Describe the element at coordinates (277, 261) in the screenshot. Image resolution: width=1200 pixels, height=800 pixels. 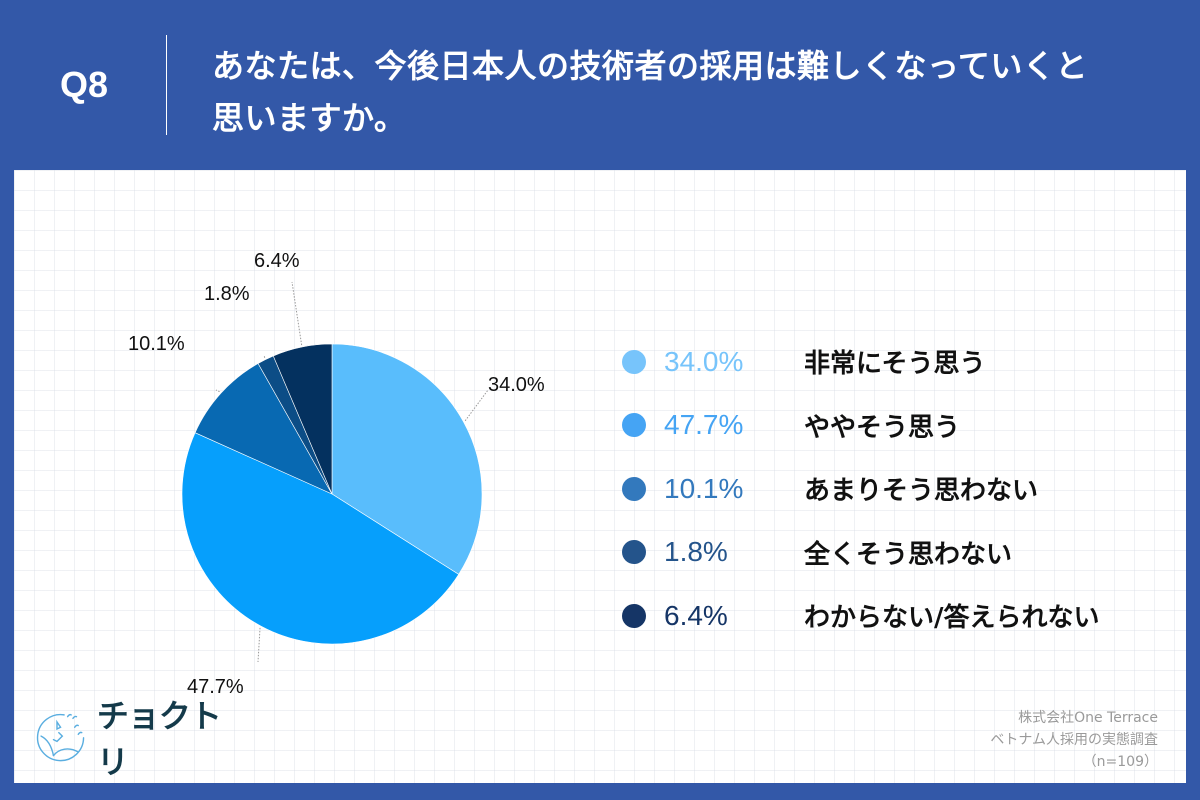
I see `pie-label-slice-5: 6.4%` at that location.